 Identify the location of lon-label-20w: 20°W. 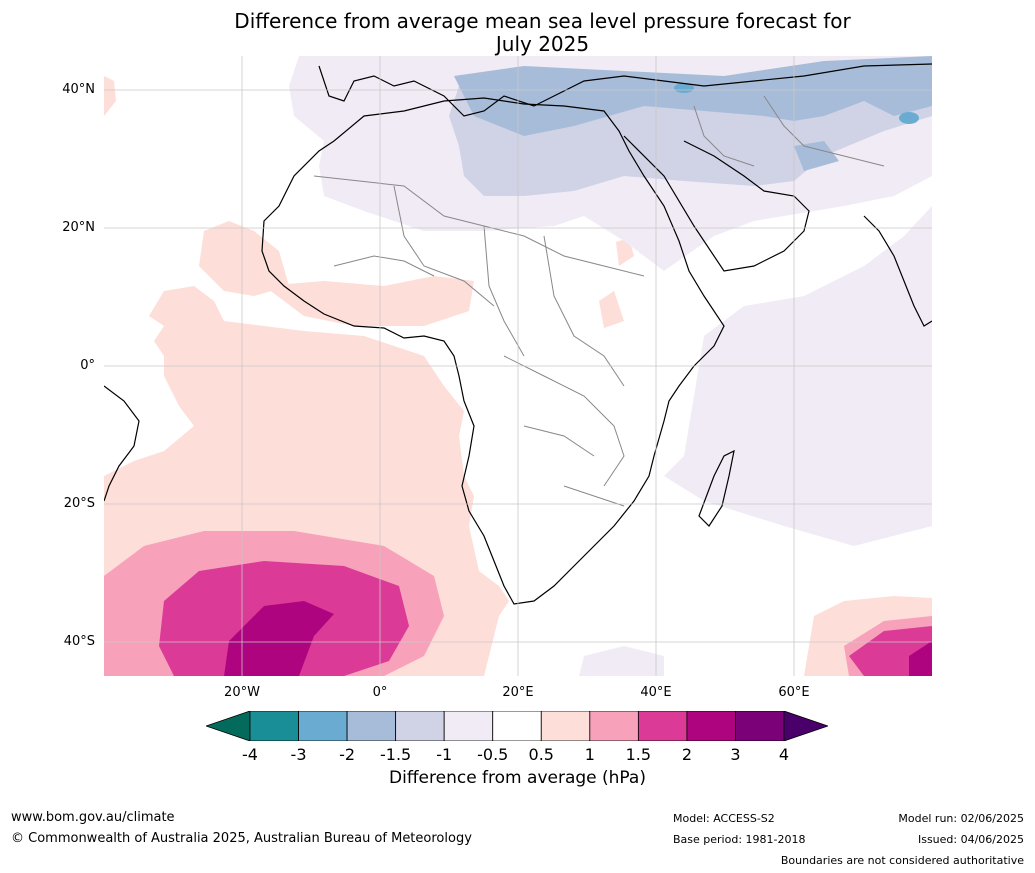
(242, 692).